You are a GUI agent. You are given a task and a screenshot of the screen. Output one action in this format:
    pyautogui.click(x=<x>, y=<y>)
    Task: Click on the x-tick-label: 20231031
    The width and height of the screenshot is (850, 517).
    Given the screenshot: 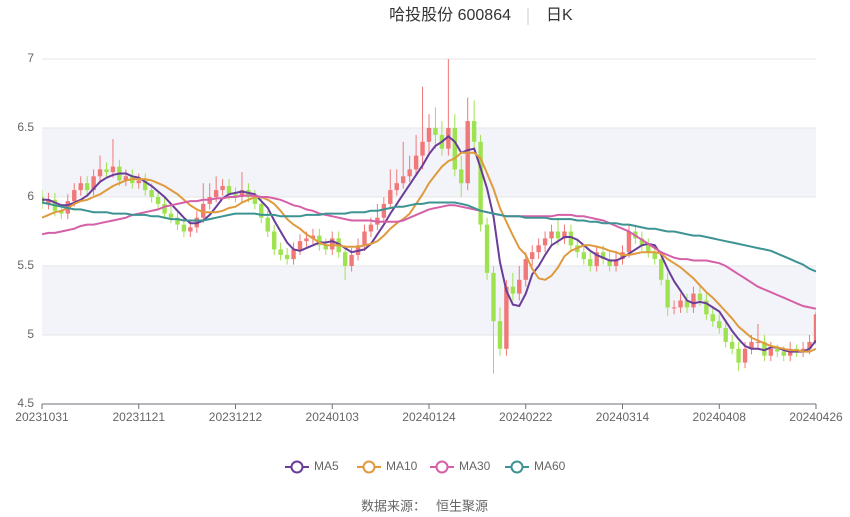 What is the action you would take?
    pyautogui.click(x=42, y=417)
    